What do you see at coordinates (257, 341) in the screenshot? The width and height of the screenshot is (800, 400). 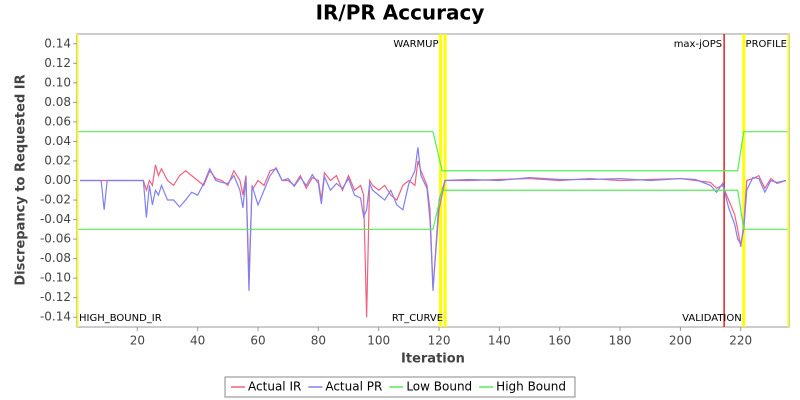 I see `x-tick-label: 60` at bounding box center [257, 341].